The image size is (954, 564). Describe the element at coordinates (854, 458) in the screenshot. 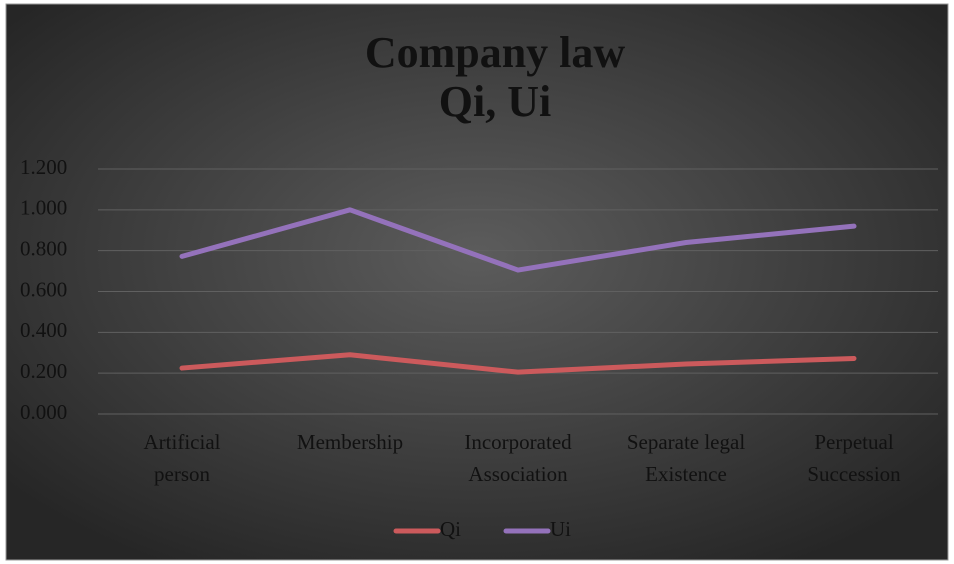

I see `x-tick-label: Perpetual Succession` at that location.